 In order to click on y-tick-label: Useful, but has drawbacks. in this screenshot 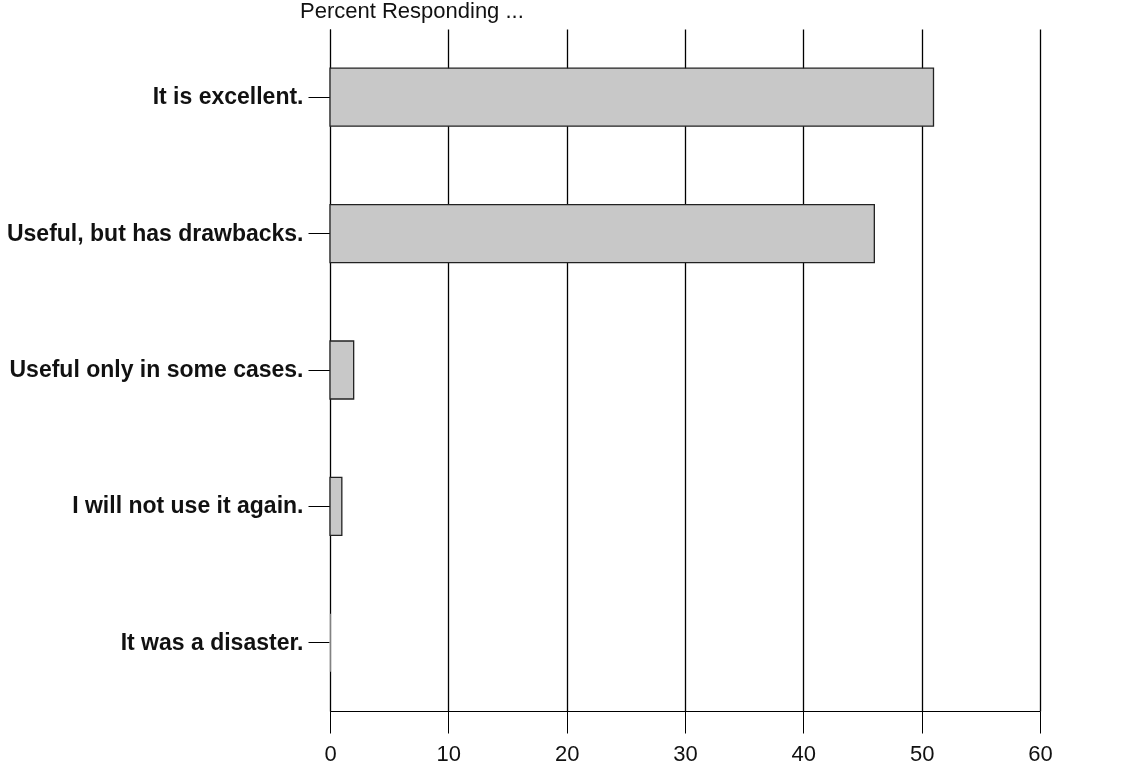, I will do `click(155, 232)`.